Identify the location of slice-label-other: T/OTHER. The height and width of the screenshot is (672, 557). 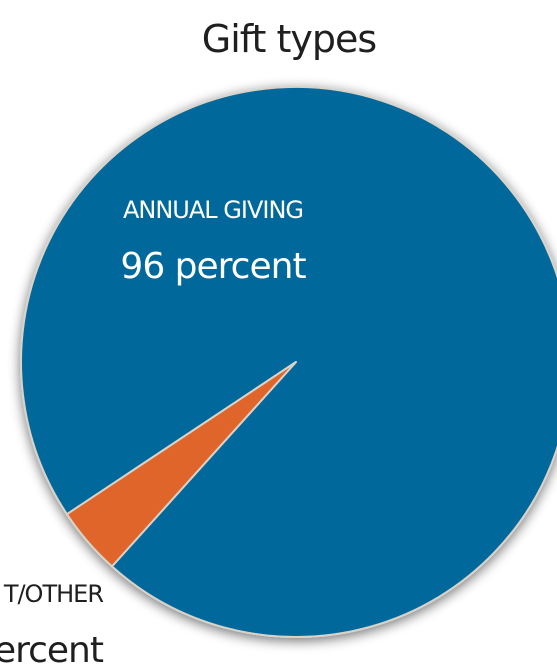
(53, 594).